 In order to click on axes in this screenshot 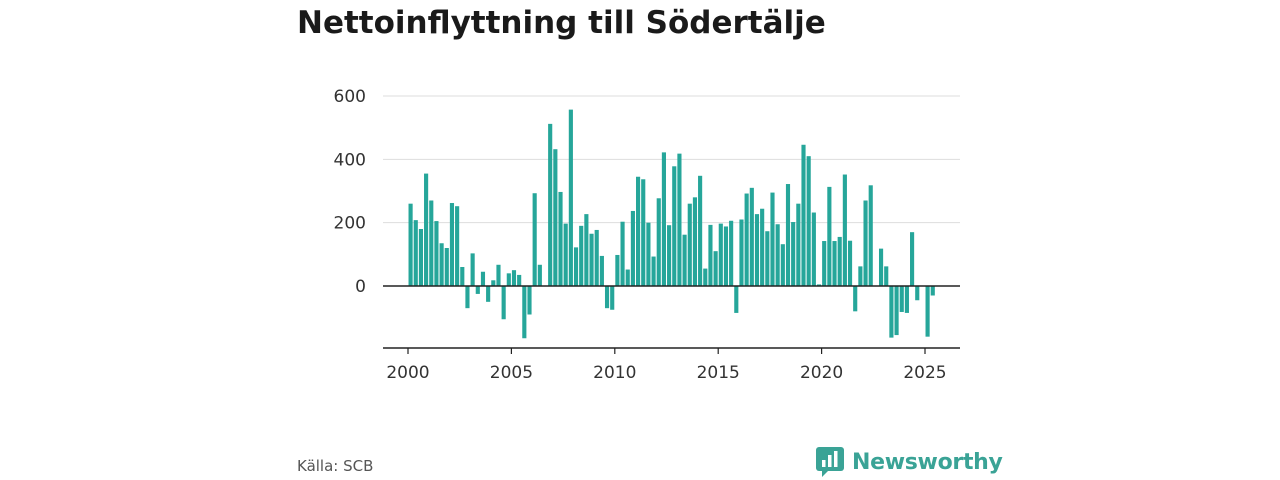, I will do `click(671, 319)`.